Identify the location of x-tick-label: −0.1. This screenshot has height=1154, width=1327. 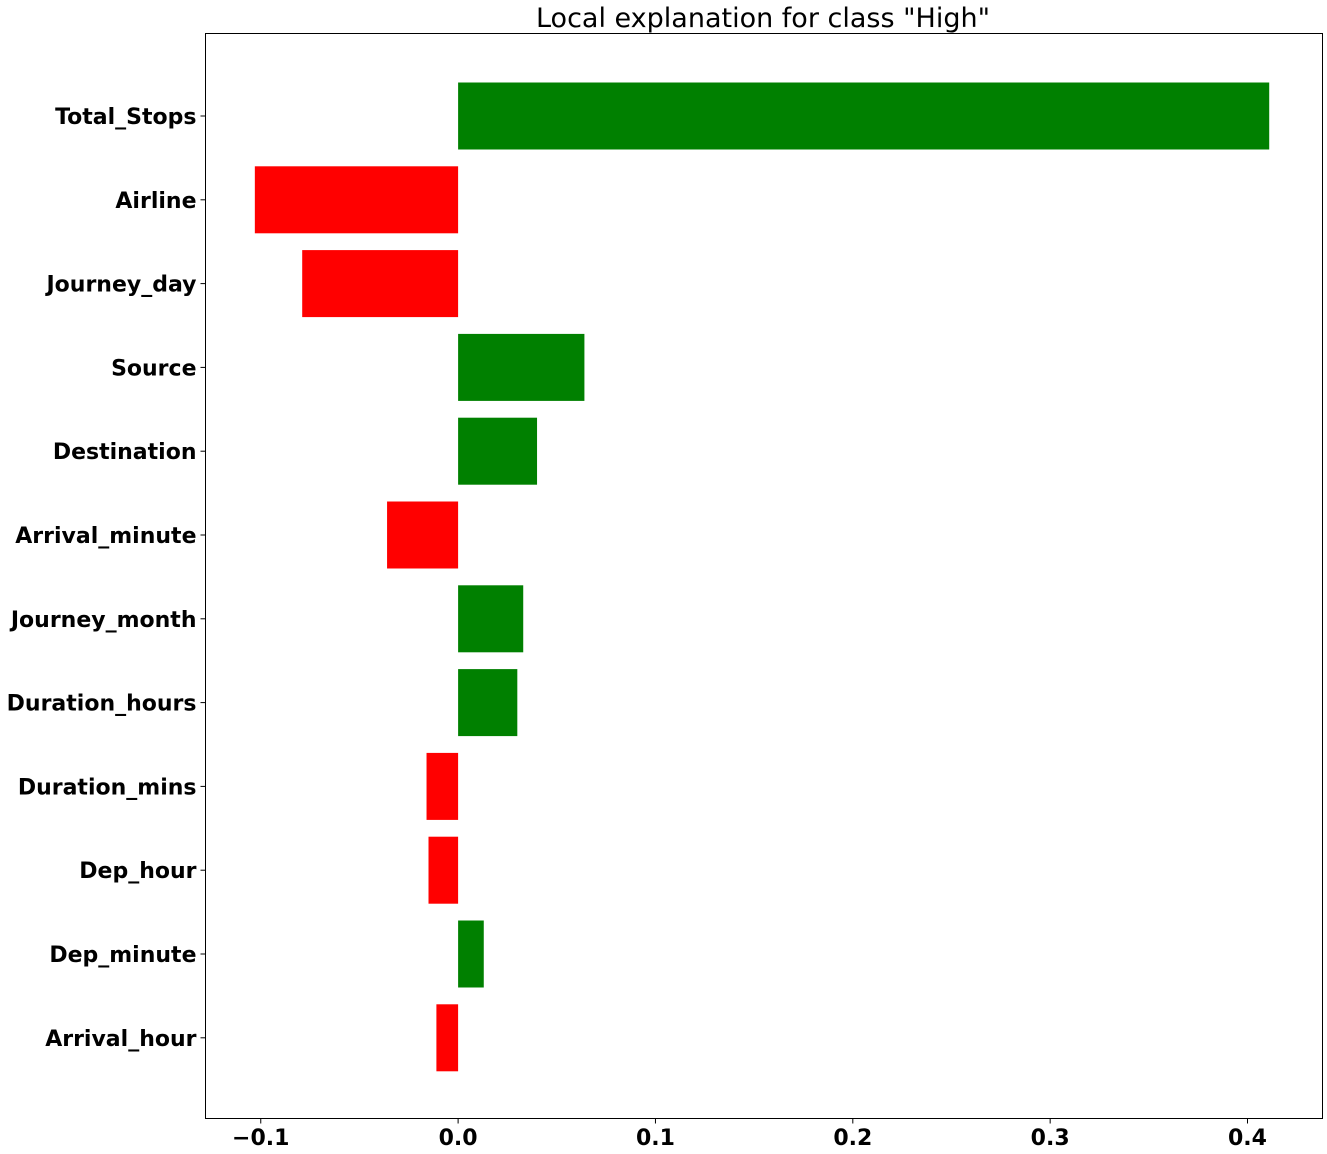
(260, 1138).